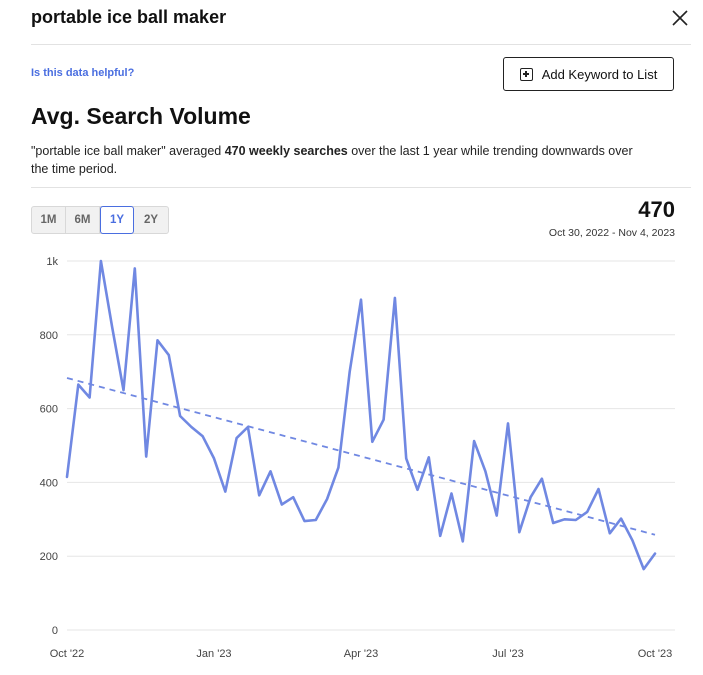  Describe the element at coordinates (83, 220) in the screenshot. I see `range-6m-button: 6M` at that location.